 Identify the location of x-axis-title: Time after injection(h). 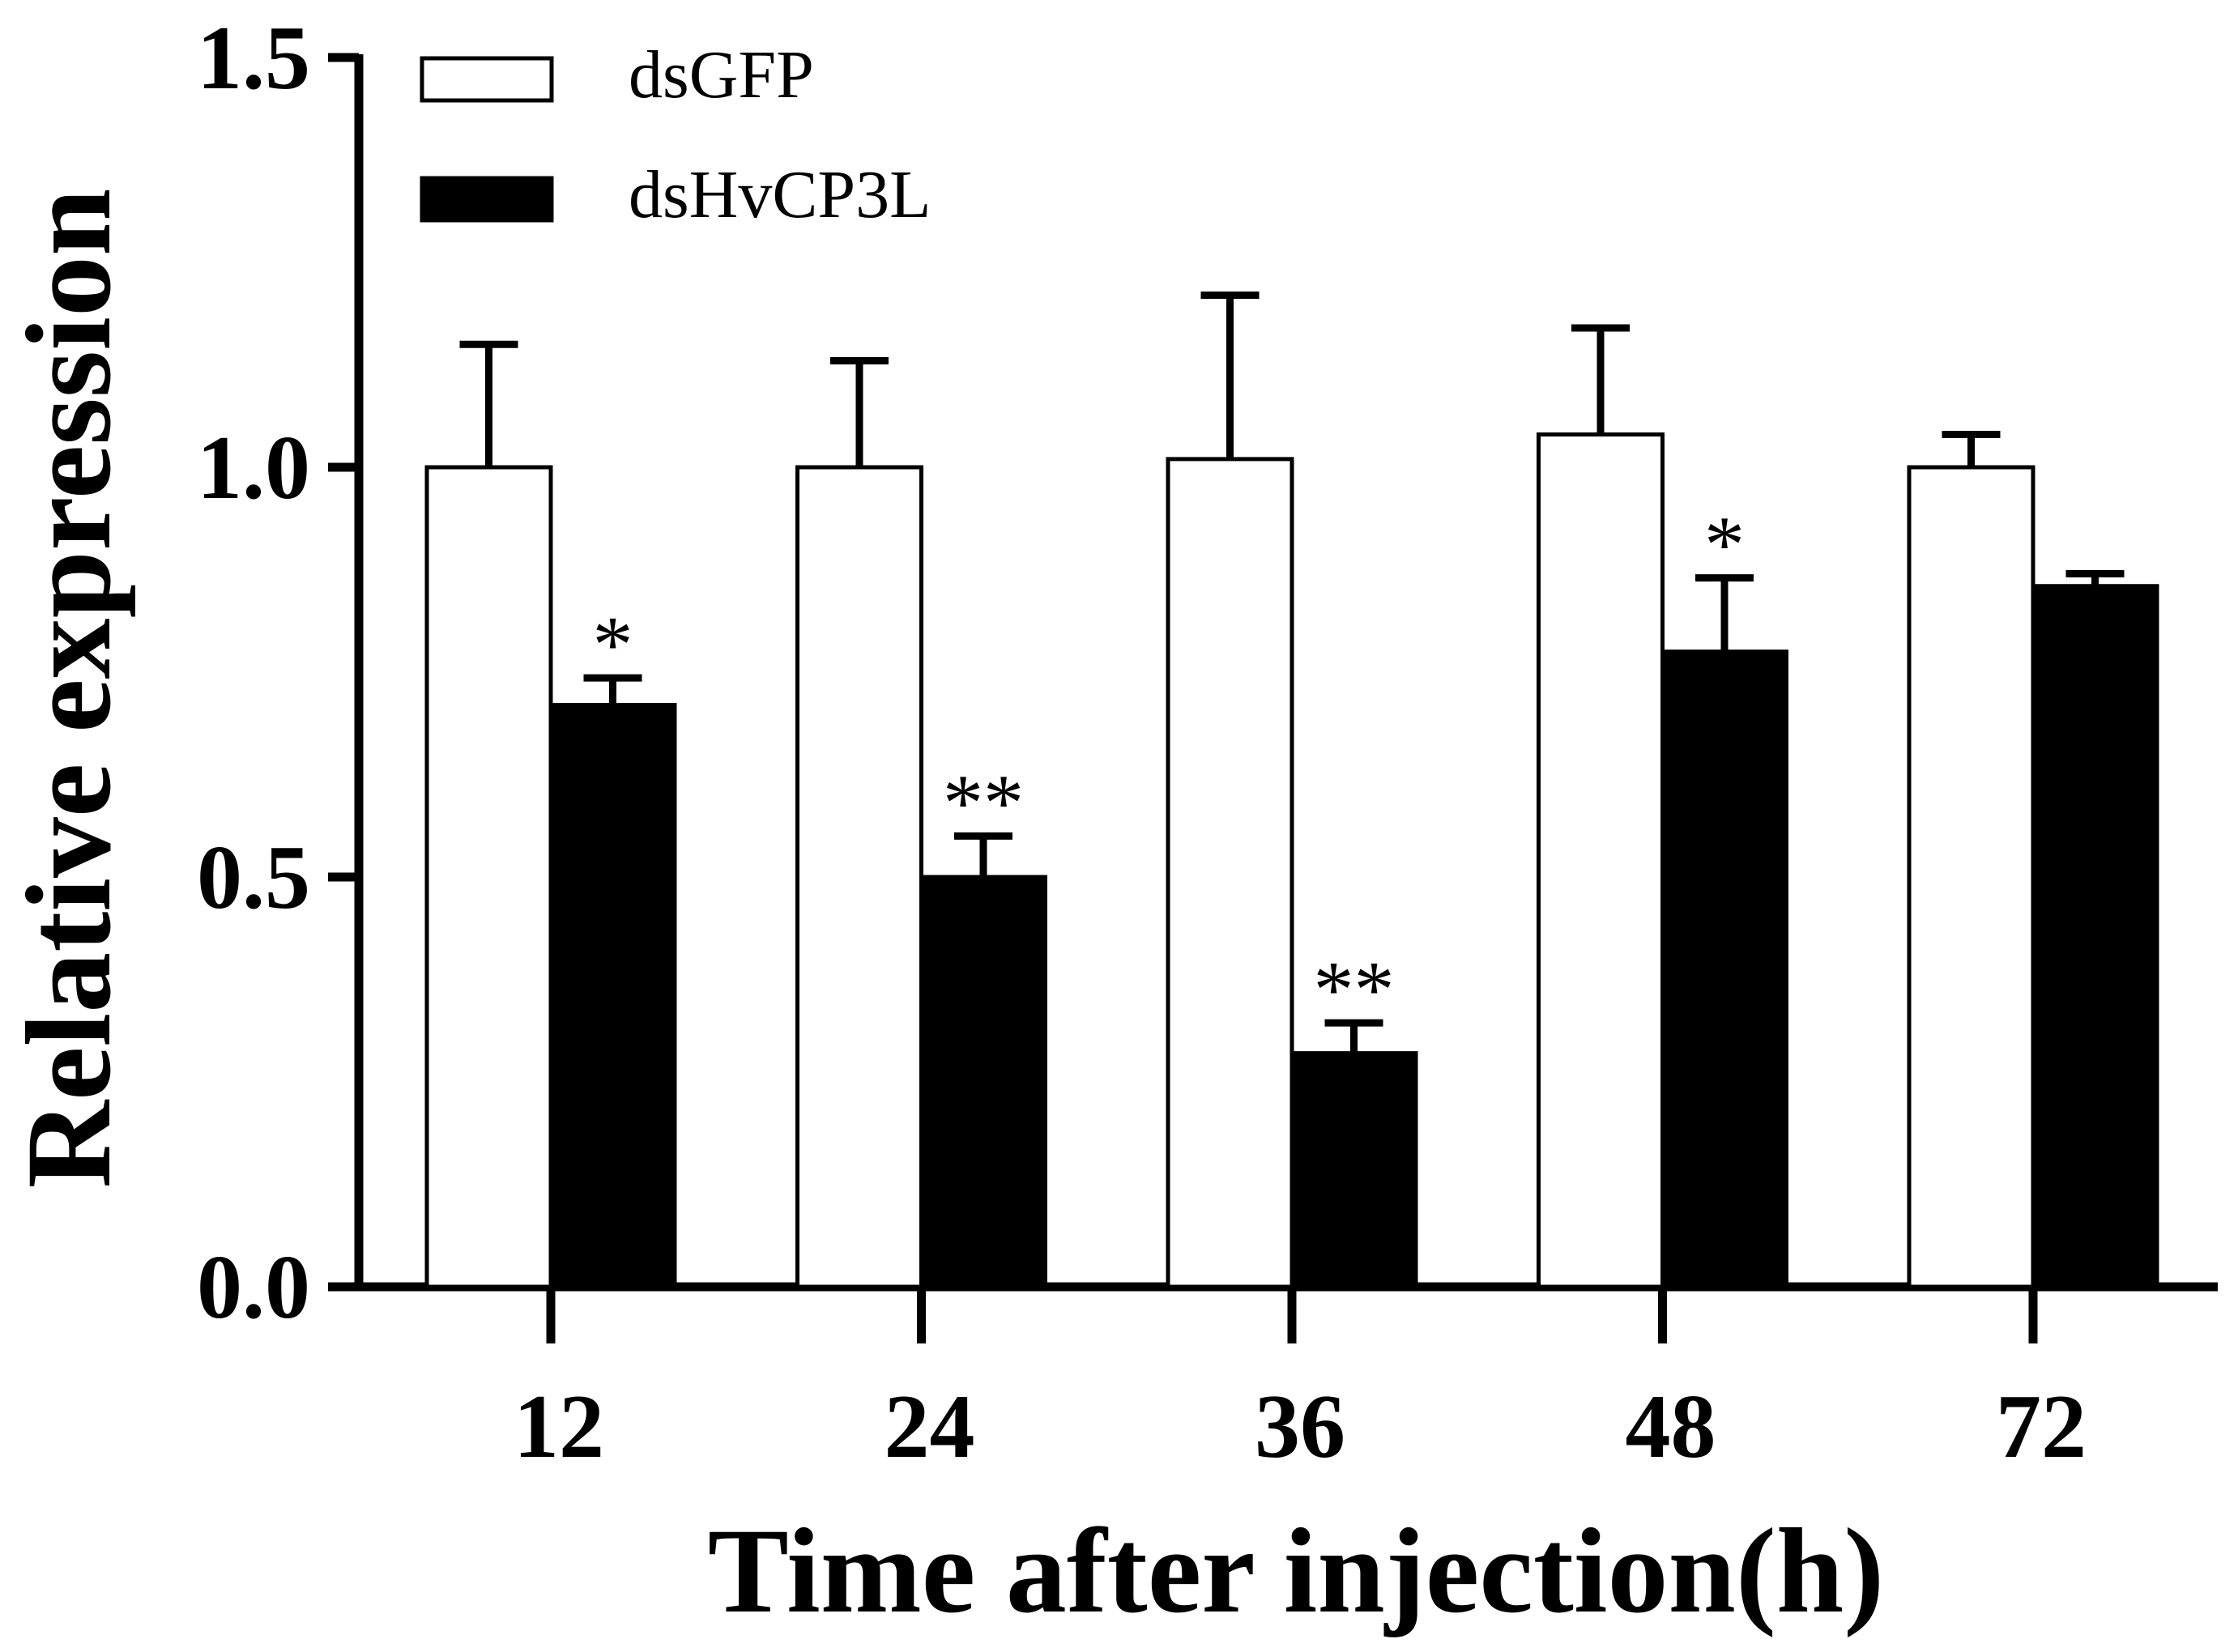
(1296, 1571).